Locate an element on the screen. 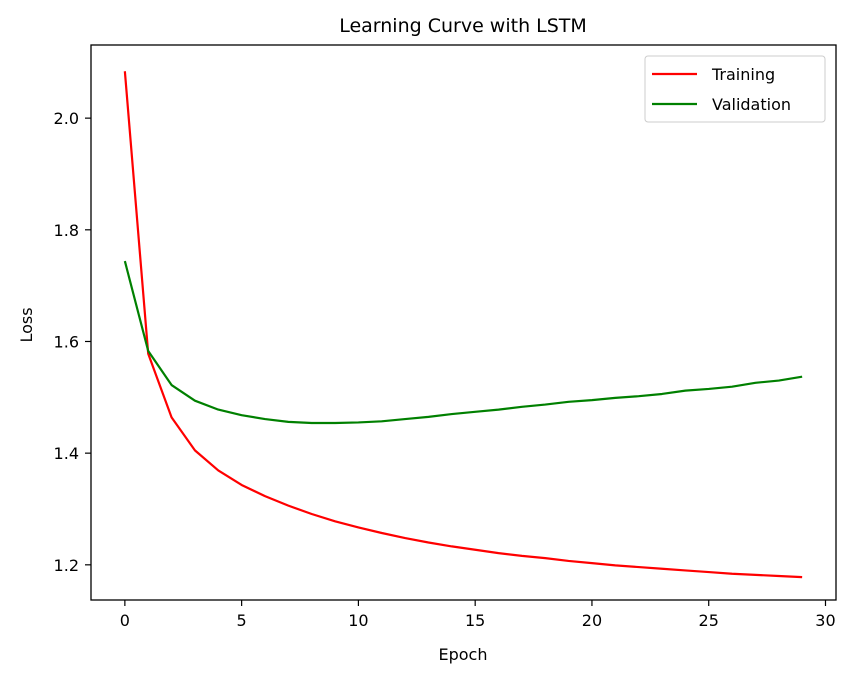  legend-box is located at coordinates (735, 89).